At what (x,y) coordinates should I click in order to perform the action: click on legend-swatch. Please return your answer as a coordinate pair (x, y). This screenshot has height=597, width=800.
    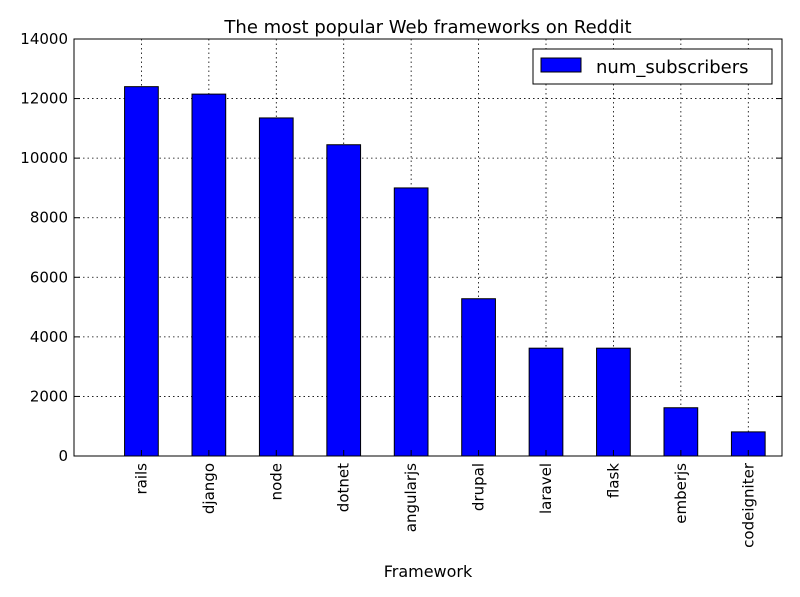
    Looking at the image, I should click on (561, 65).